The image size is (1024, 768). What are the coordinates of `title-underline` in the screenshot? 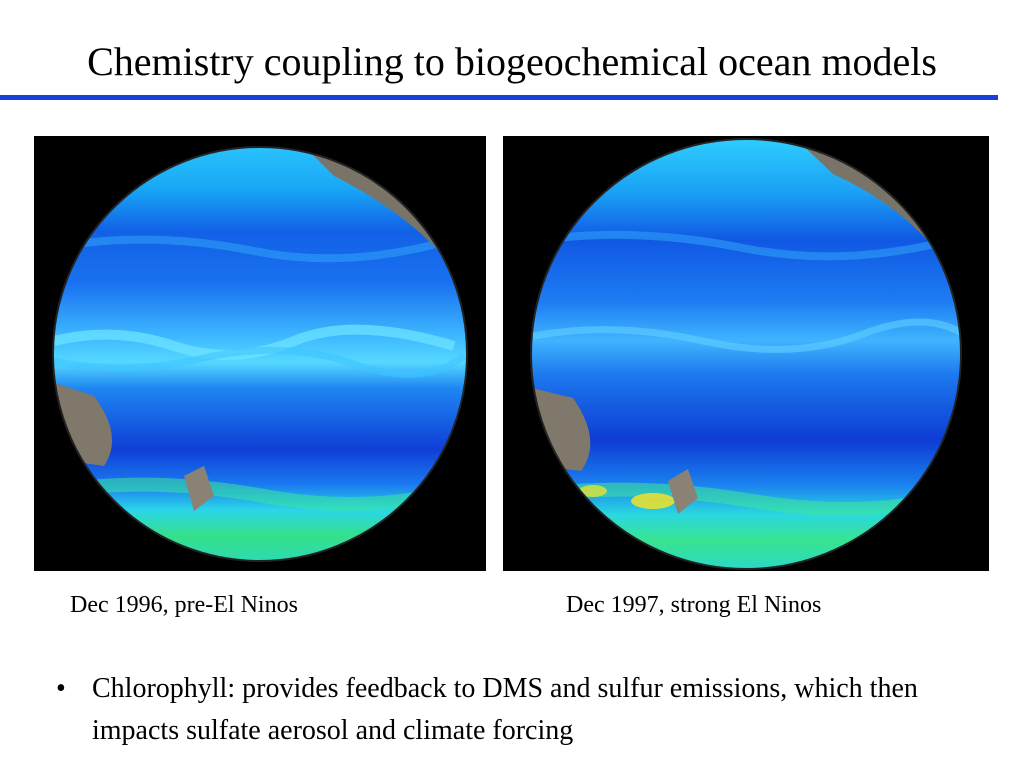 It's located at (499, 97).